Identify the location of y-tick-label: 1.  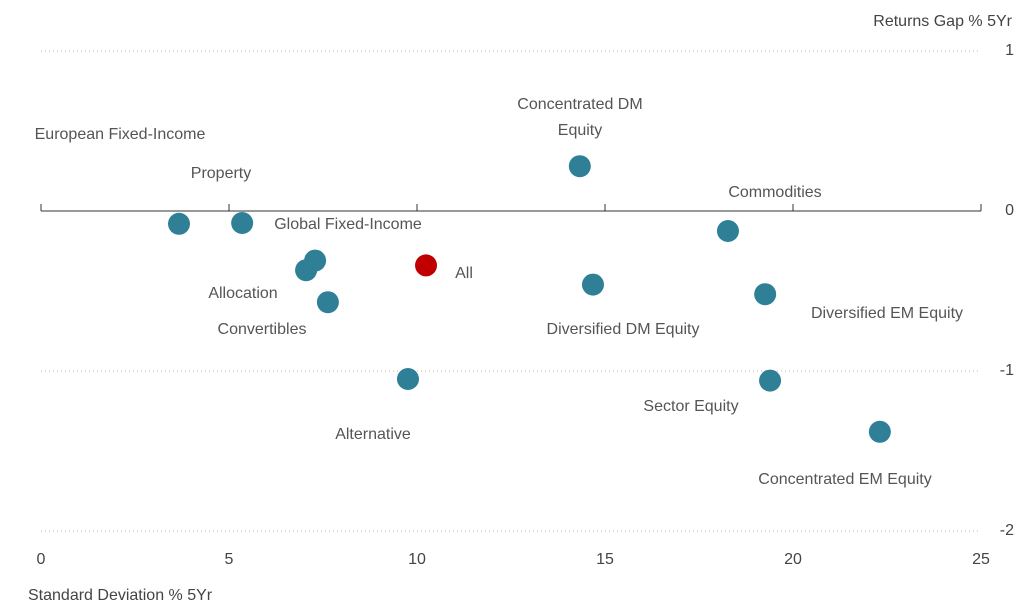
(1009, 50).